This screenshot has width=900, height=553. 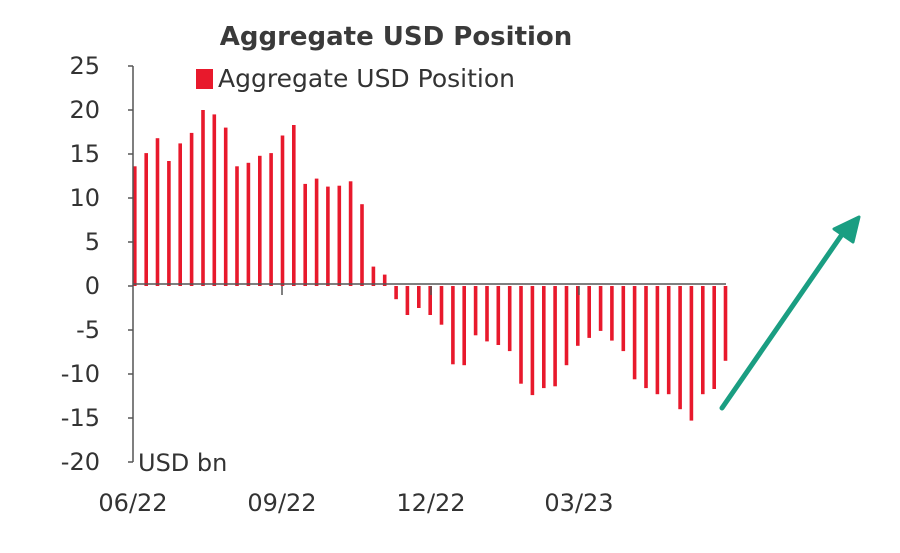 I want to click on y-tick-label: 20, so click(x=84, y=110).